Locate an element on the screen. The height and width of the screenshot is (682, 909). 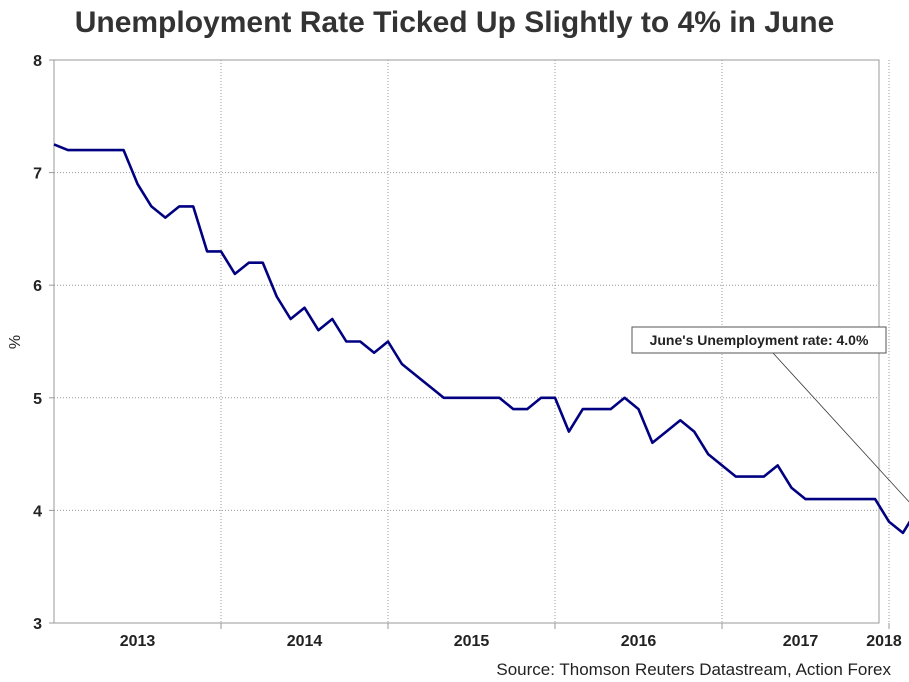
x-tick-label: 2018 is located at coordinates (884, 641).